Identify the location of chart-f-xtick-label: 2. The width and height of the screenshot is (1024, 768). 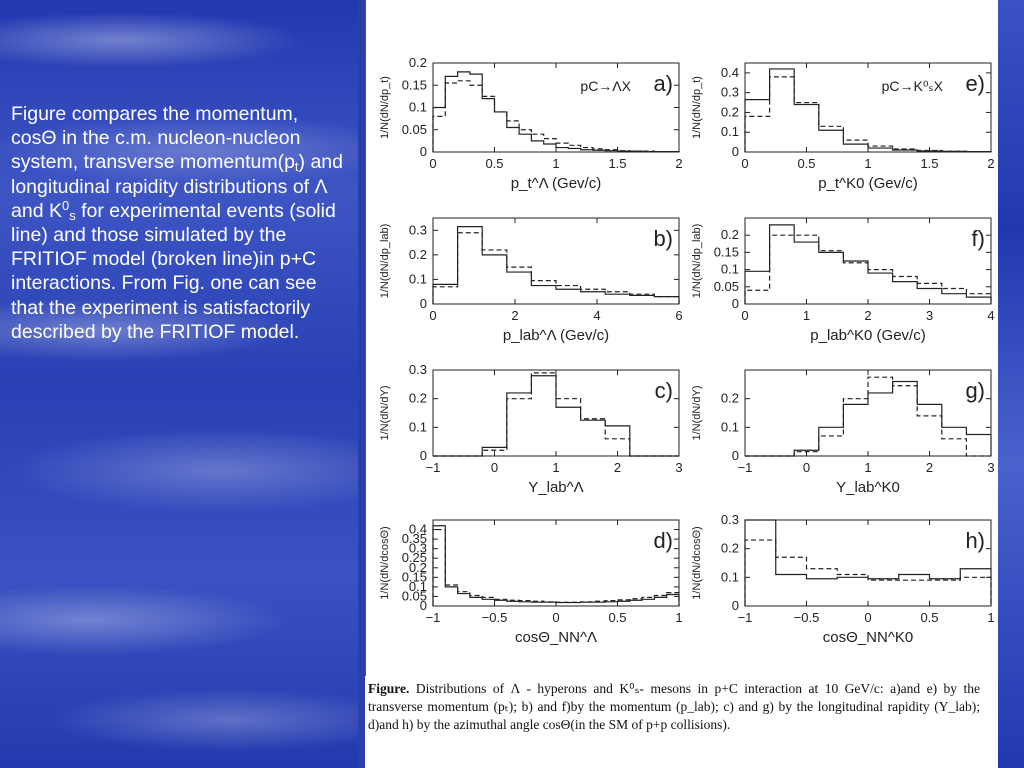
(867, 315).